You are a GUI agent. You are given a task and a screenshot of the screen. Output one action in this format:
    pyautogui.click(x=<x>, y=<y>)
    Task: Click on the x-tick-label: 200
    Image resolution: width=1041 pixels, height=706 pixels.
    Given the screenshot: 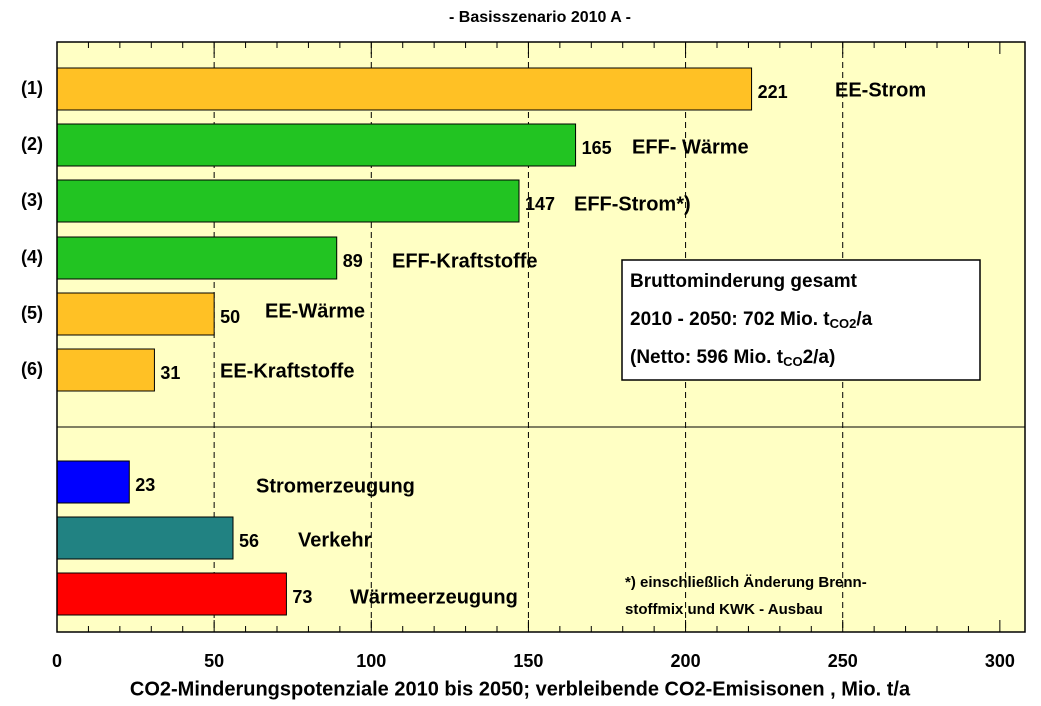 What is the action you would take?
    pyautogui.click(x=686, y=661)
    